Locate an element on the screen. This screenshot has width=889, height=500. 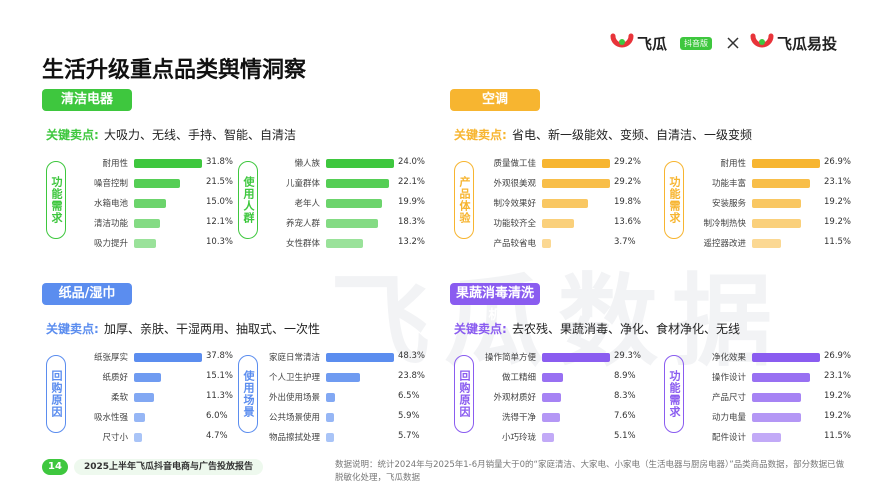
item-label: 制冷制热快 is located at coordinates (724, 224).